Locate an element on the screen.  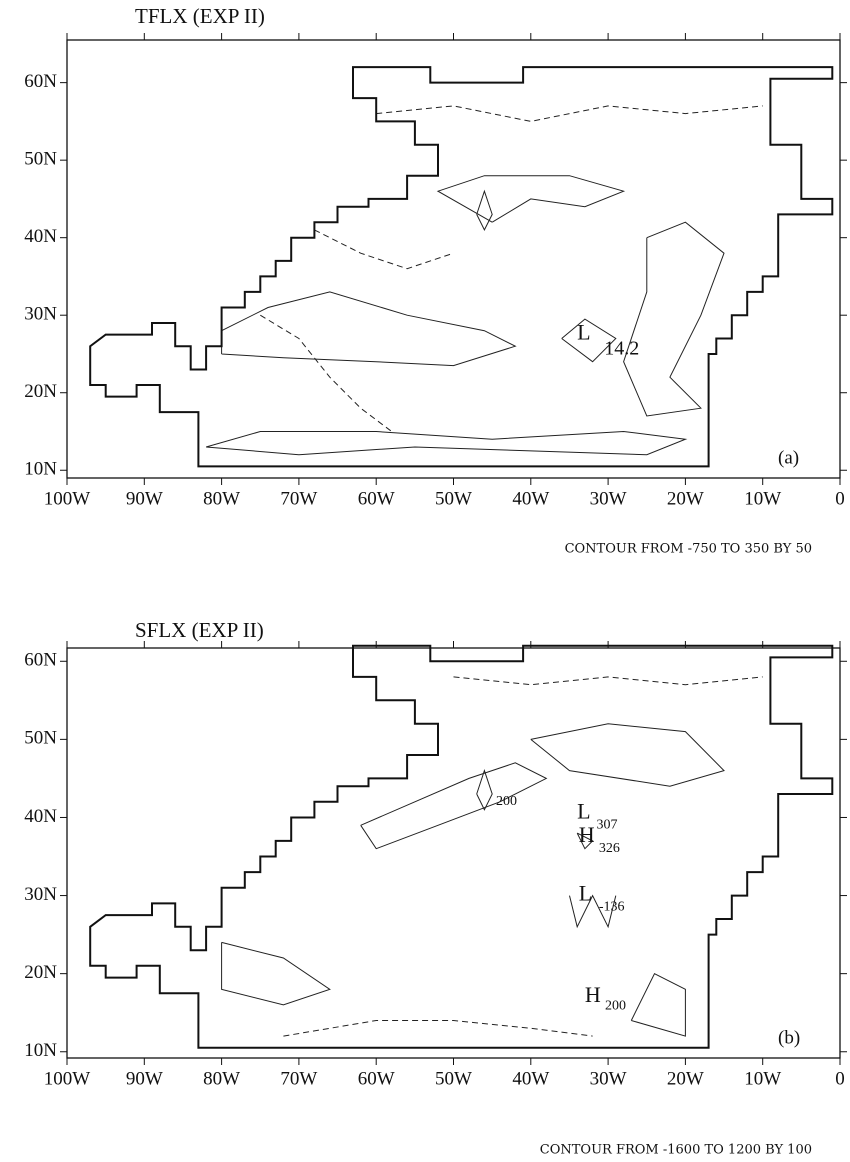
contour-value: 307 is located at coordinates (607, 824).